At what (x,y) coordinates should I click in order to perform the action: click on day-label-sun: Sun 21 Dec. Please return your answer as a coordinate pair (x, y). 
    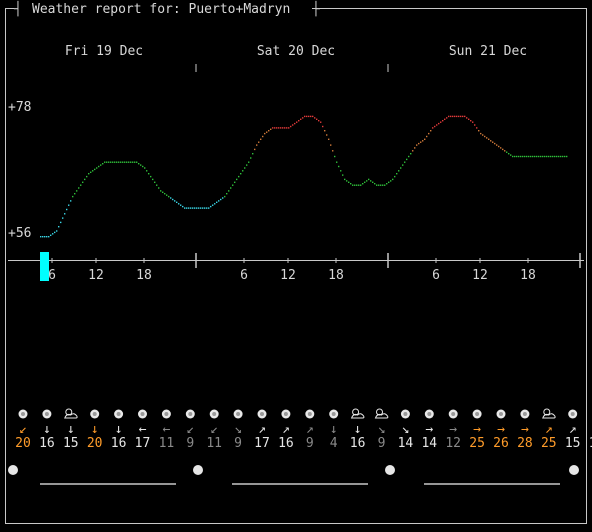
    Looking at the image, I should click on (488, 51).